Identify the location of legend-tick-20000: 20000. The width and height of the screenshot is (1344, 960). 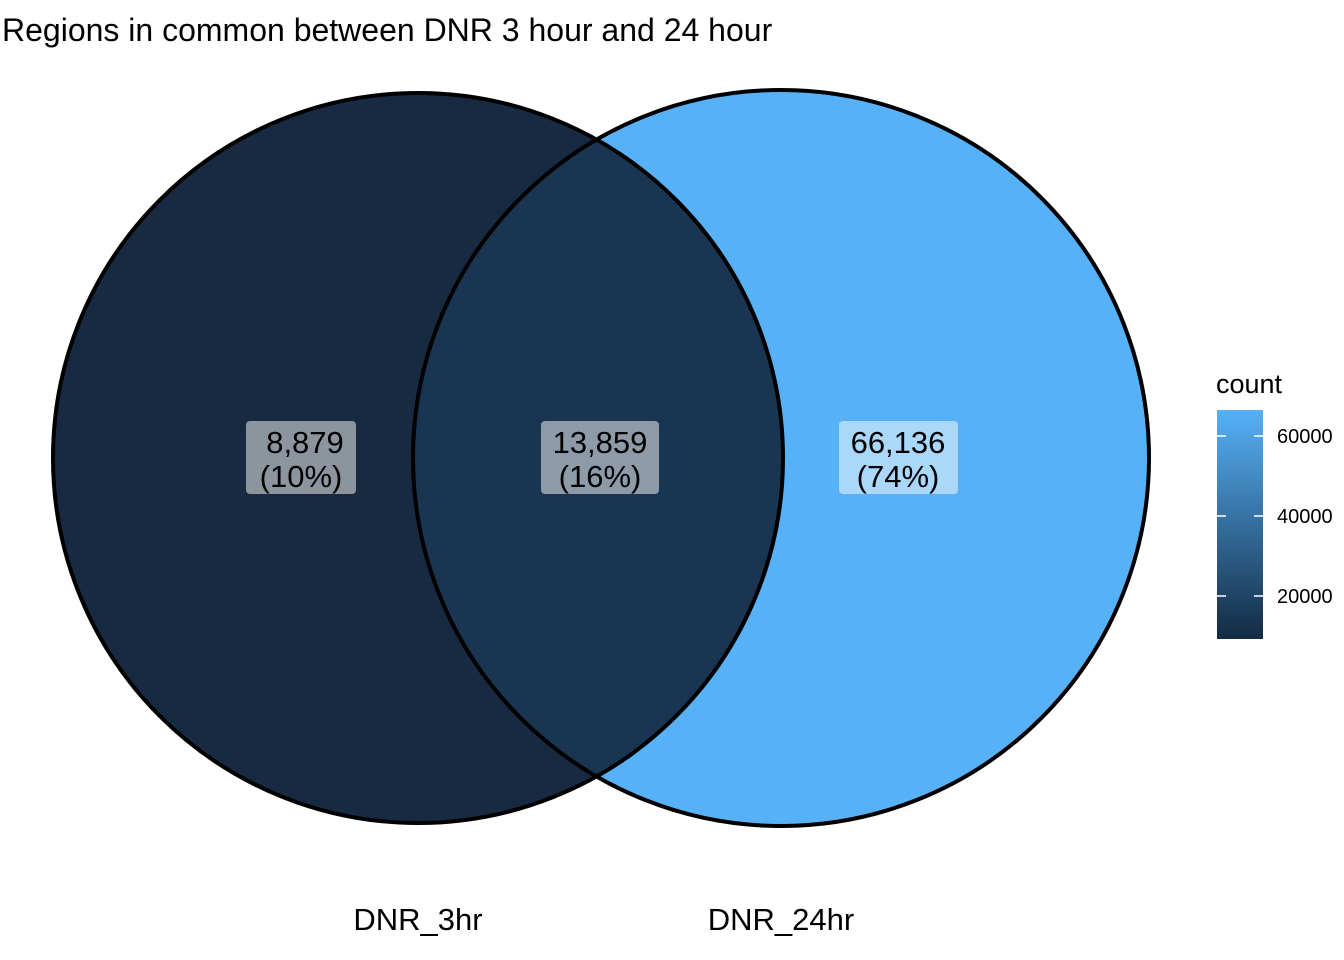
(1275, 597).